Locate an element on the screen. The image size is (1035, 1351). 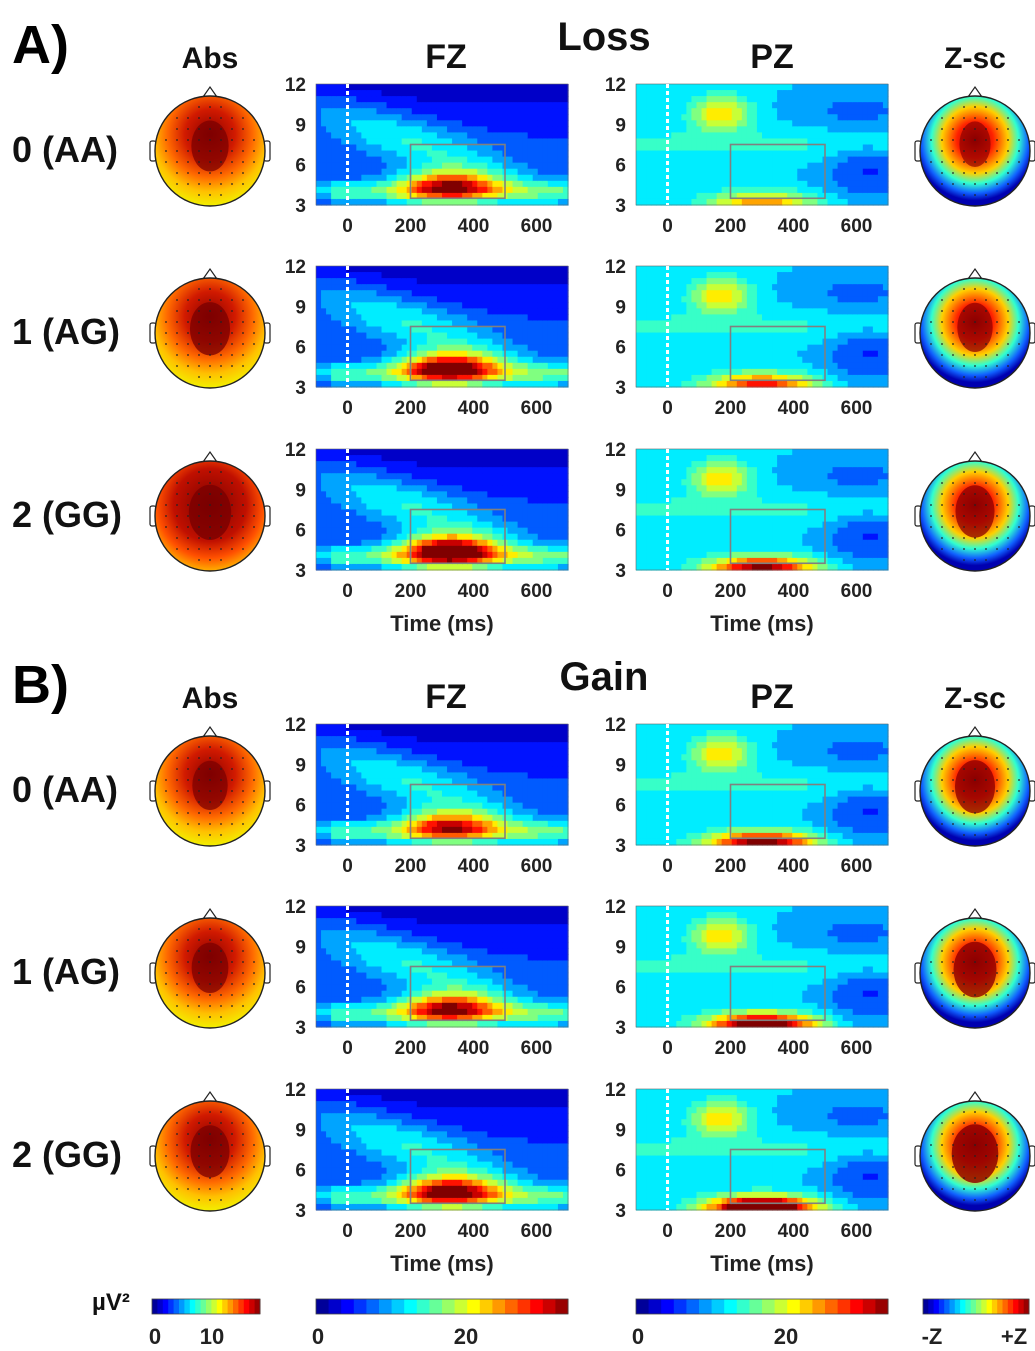
y-tick-label: 6 is located at coordinates (300, 348).